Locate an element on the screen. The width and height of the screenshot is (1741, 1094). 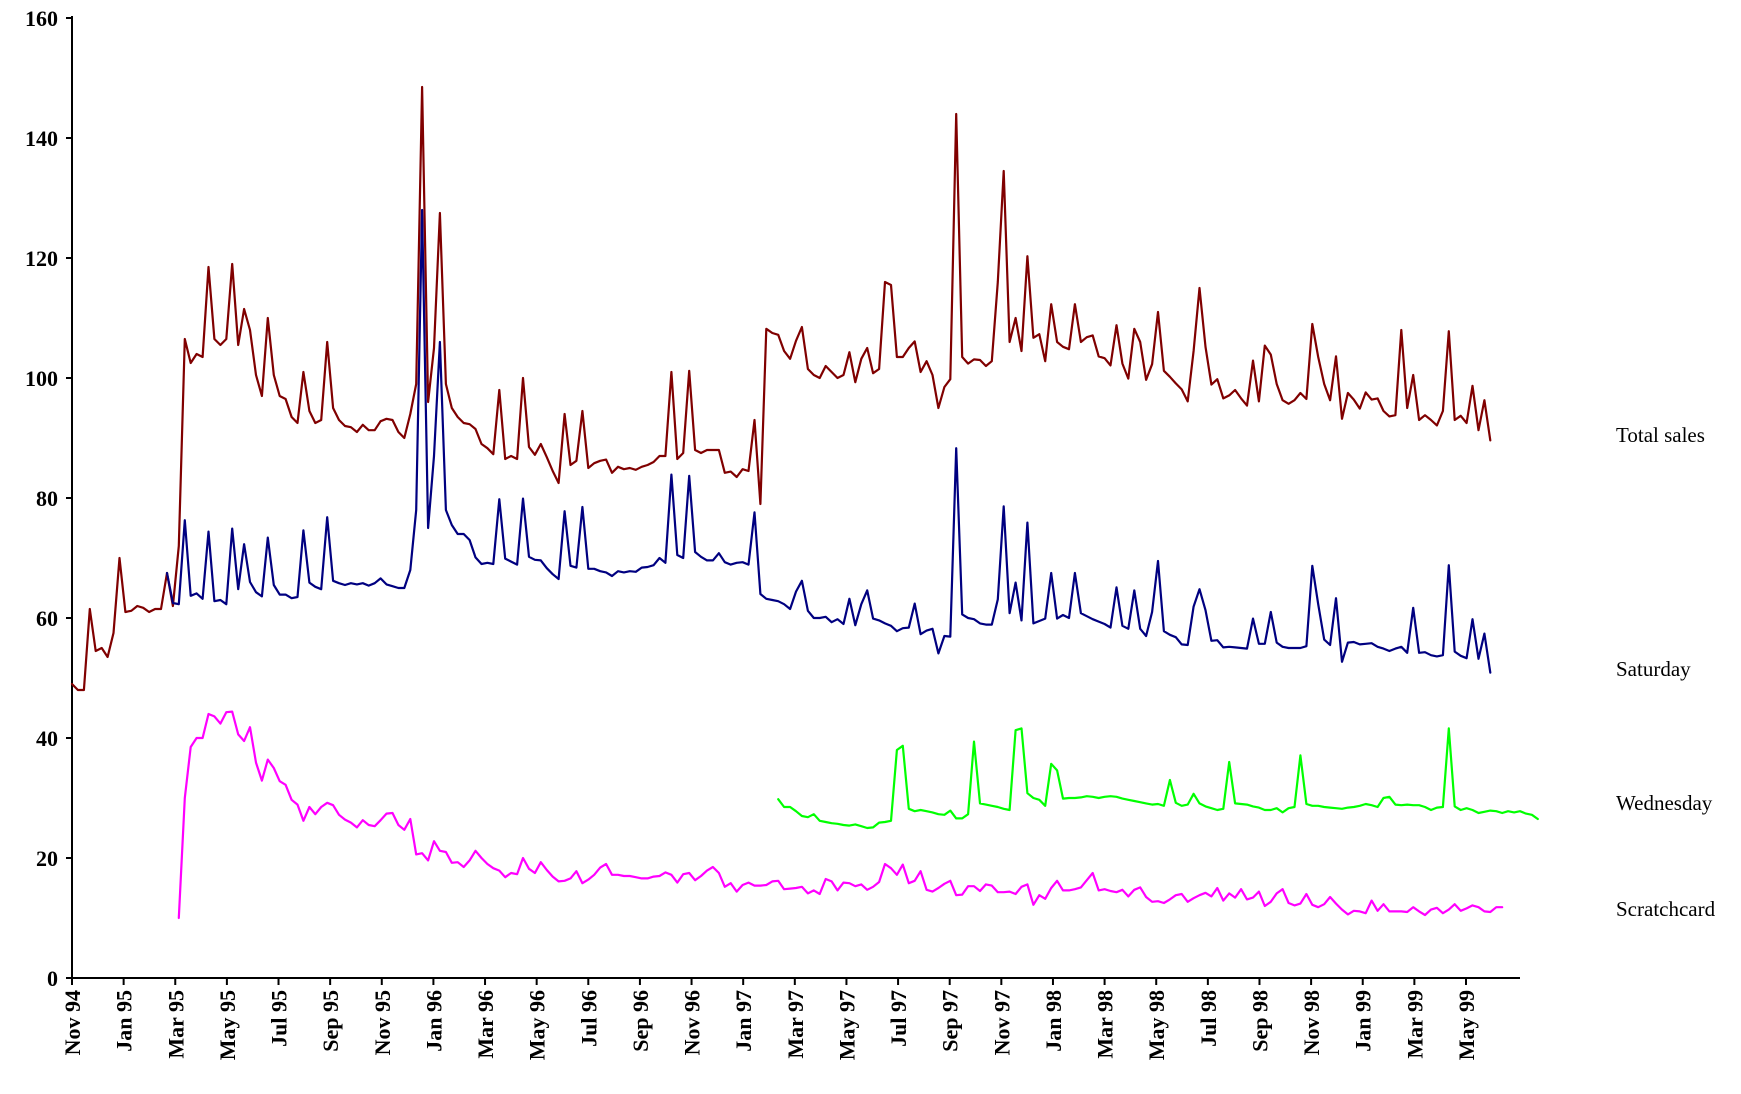
x-tick-label: Mar 97 is located at coordinates (795, 1024).